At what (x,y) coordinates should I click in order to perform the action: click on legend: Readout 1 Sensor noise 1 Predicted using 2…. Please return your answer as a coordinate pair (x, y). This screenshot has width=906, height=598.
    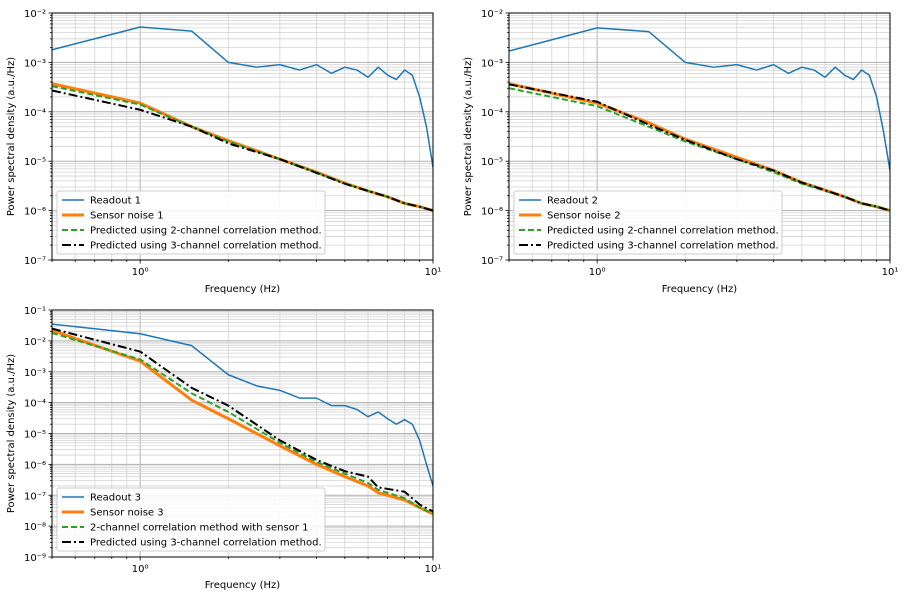
    Looking at the image, I should click on (191, 222).